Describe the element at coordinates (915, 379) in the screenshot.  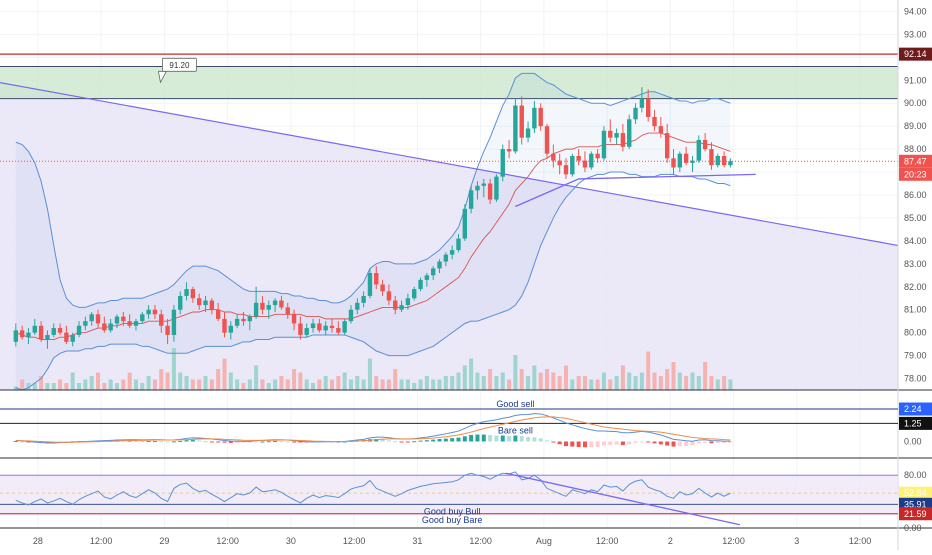
I see `price-tick-16: 78.00` at that location.